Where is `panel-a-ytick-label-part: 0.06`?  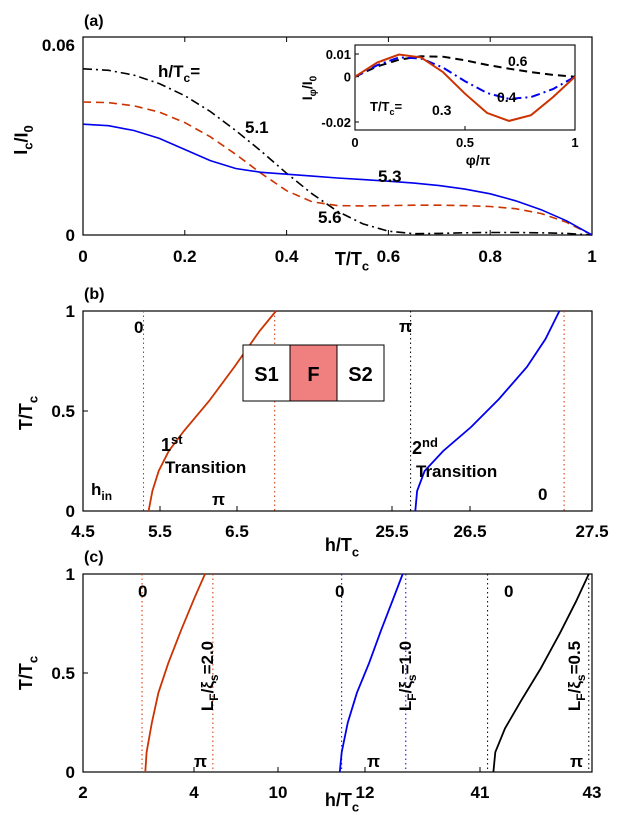 panel-a-ytick-label-part: 0.06 is located at coordinates (58, 45).